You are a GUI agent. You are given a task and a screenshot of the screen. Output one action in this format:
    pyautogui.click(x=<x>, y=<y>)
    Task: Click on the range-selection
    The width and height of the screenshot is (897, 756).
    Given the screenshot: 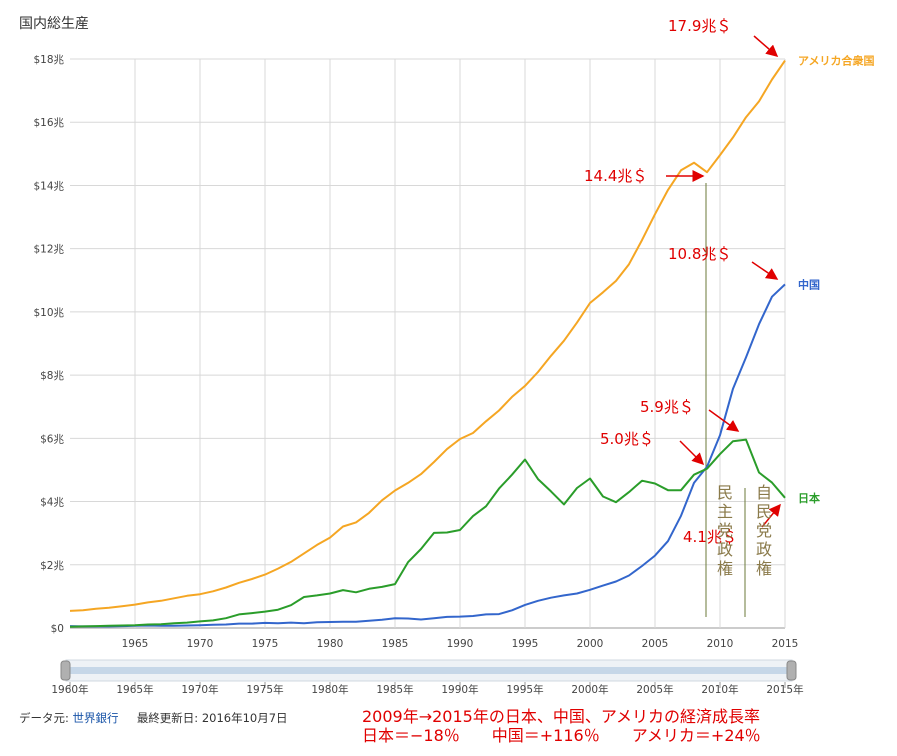 What is the action you would take?
    pyautogui.click(x=429, y=670)
    